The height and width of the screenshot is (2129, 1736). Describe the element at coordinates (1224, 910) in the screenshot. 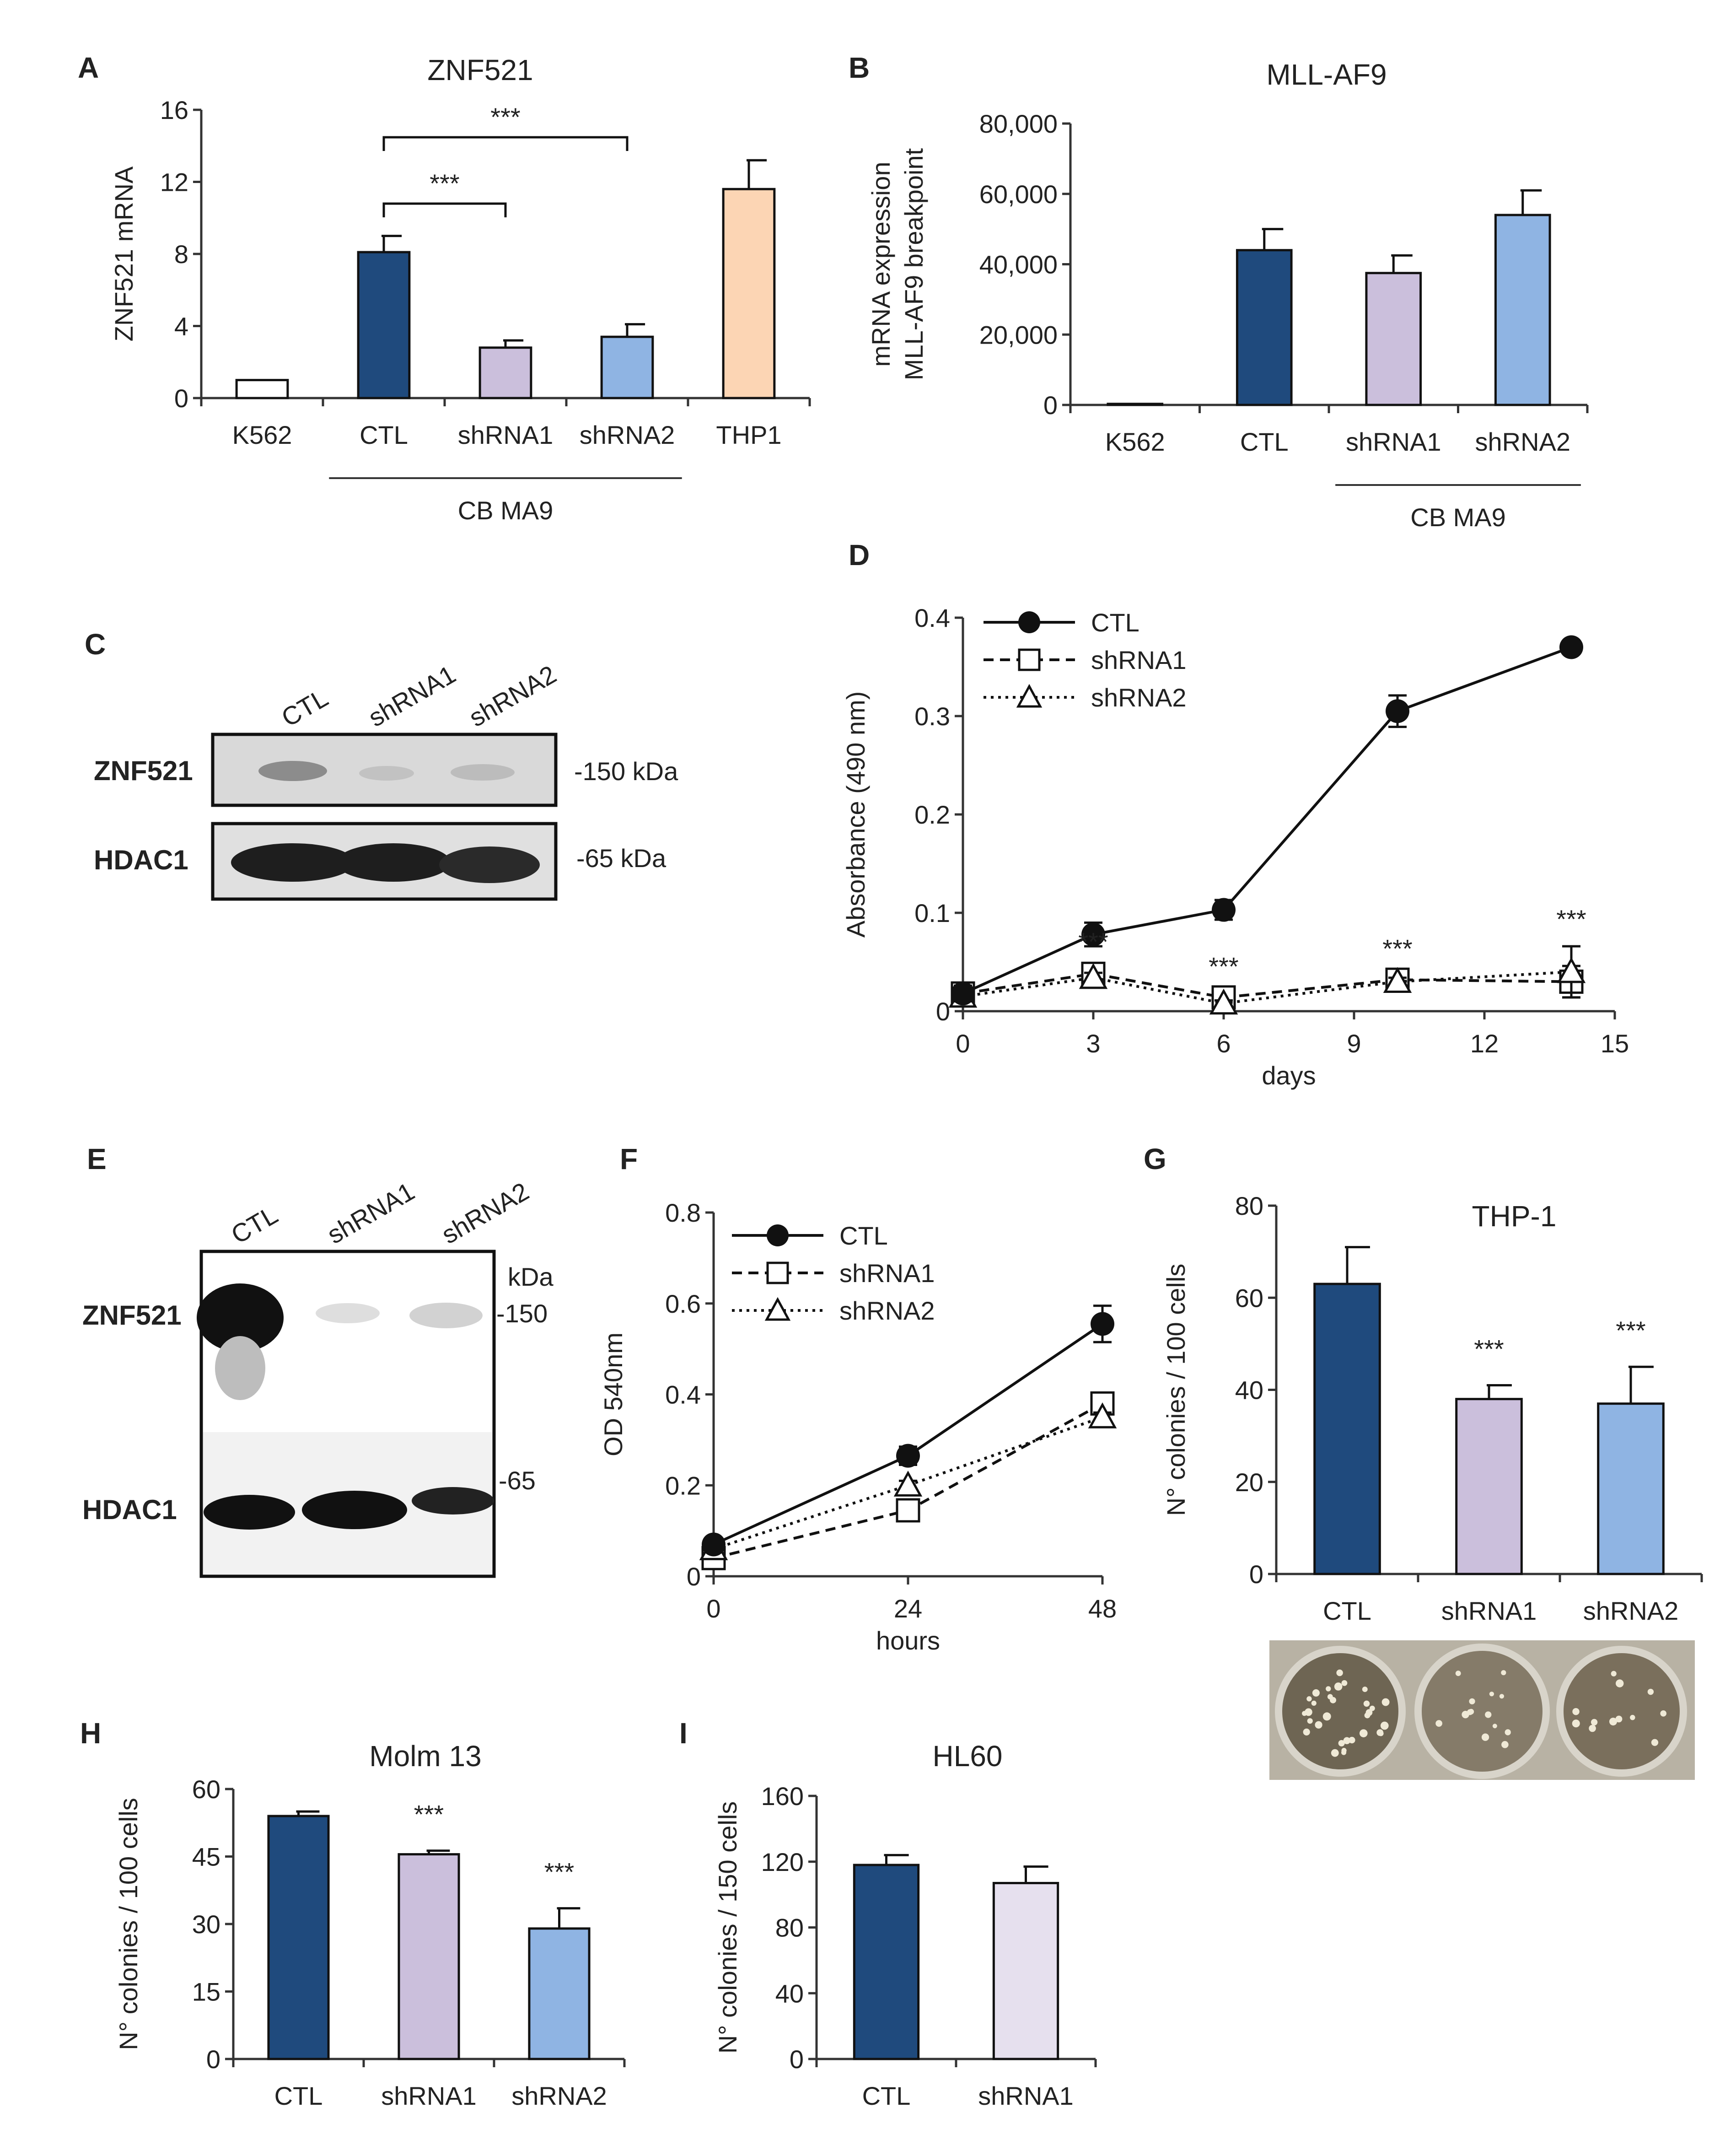

I see `chart-d-point-ctl` at that location.